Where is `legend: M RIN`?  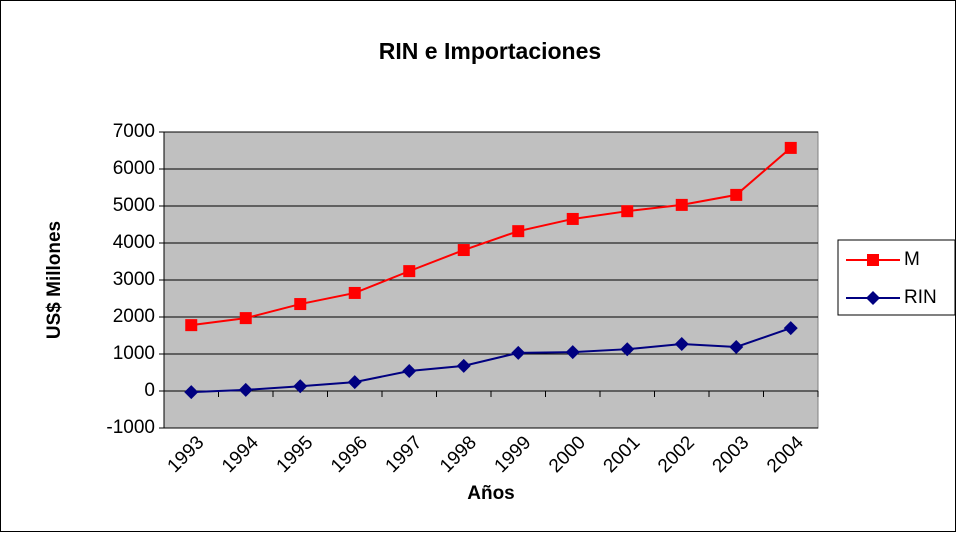 legend: M RIN is located at coordinates (896, 277).